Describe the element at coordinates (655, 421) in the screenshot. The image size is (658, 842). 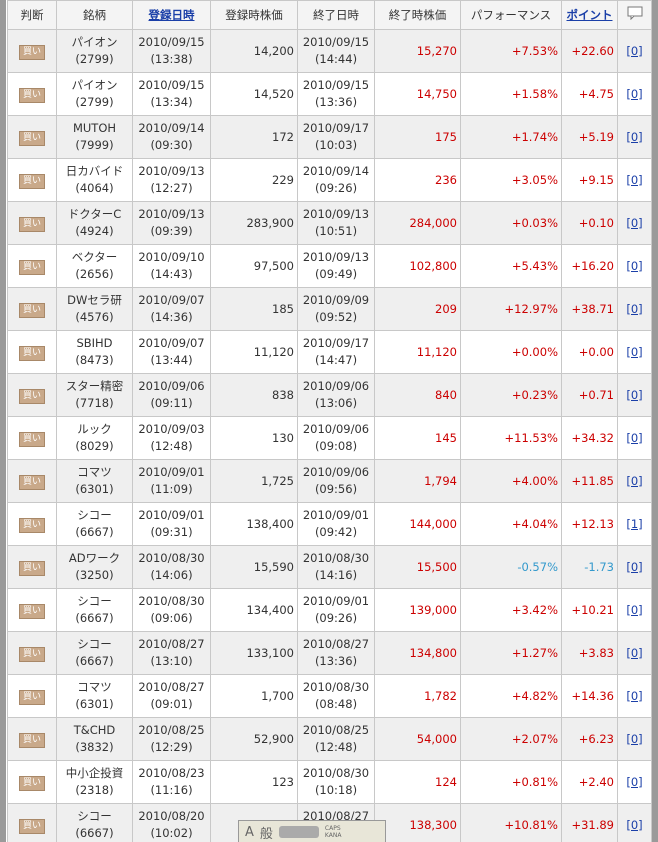
I see `frame` at that location.